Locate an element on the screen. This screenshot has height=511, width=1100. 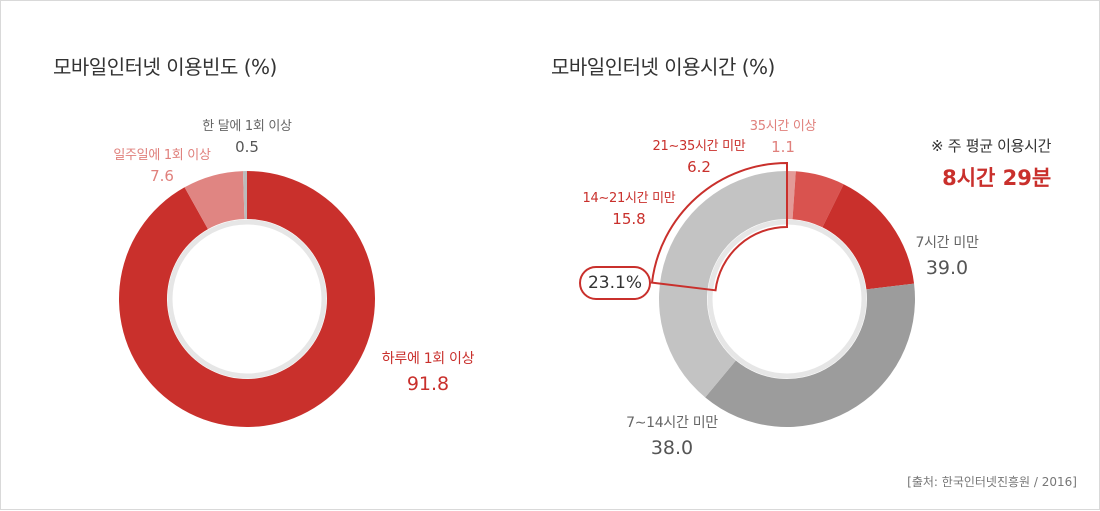
label-daily: 하루에 1회 이상 91.8 is located at coordinates (428, 373).